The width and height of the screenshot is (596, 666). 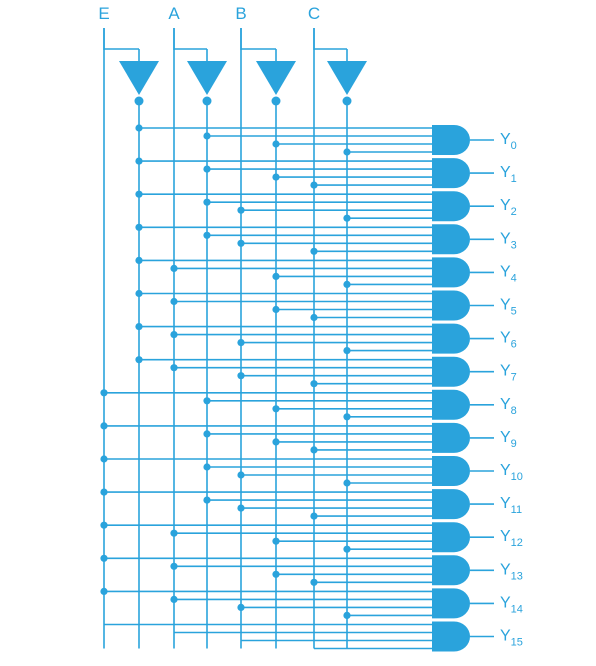 I want to click on and-gate-y2, so click(x=451, y=206).